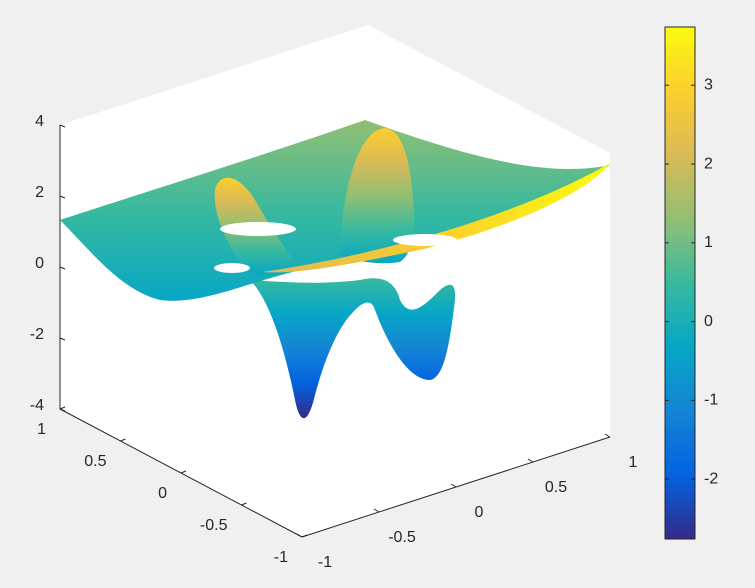 This screenshot has height=588, width=755. Describe the element at coordinates (353, 348) in the screenshot. I see `surface-trough` at that location.